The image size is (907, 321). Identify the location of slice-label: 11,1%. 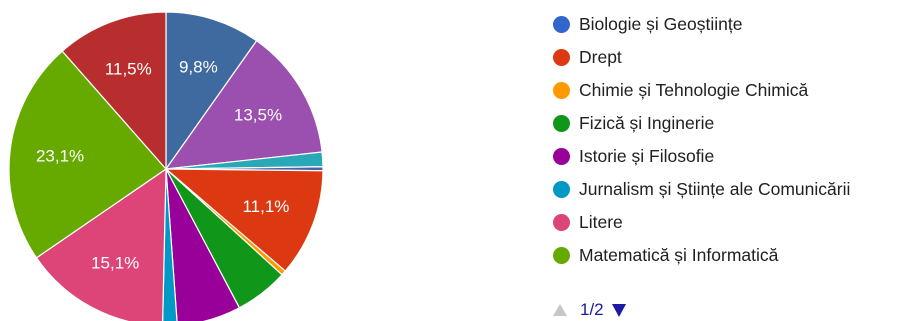
(265, 206).